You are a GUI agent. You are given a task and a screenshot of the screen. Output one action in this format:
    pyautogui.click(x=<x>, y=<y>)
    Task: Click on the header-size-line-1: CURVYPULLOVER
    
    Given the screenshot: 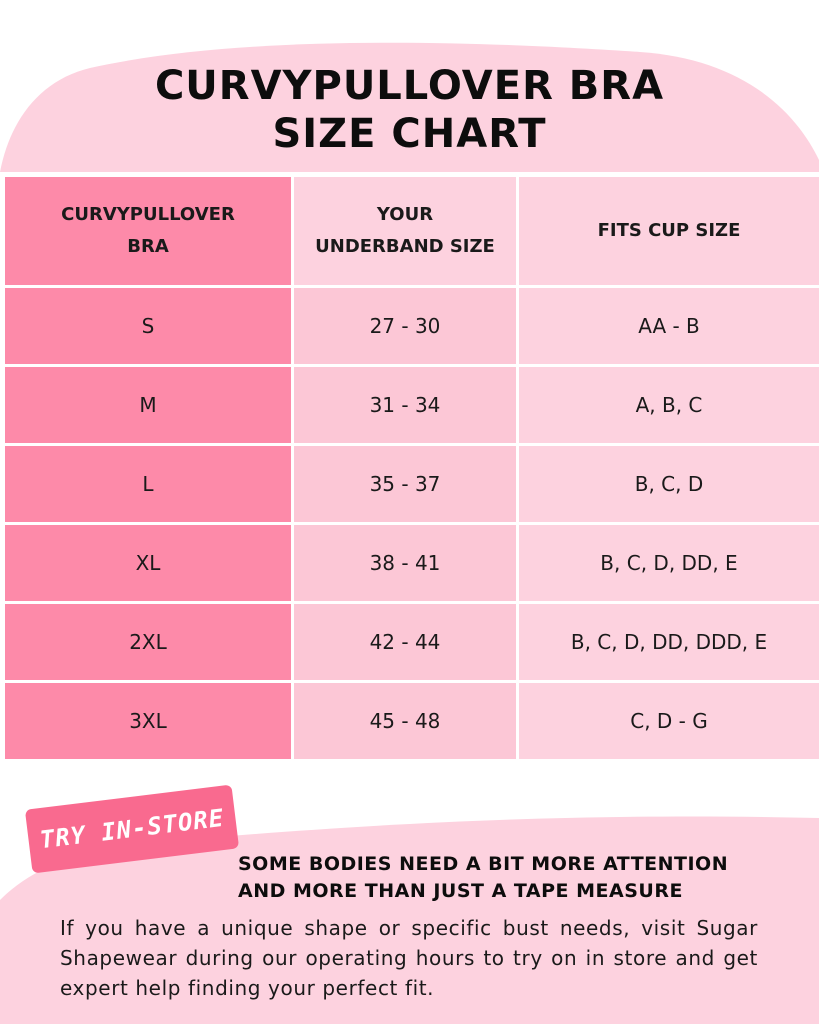 What is the action you would take?
    pyautogui.click(x=148, y=214)
    